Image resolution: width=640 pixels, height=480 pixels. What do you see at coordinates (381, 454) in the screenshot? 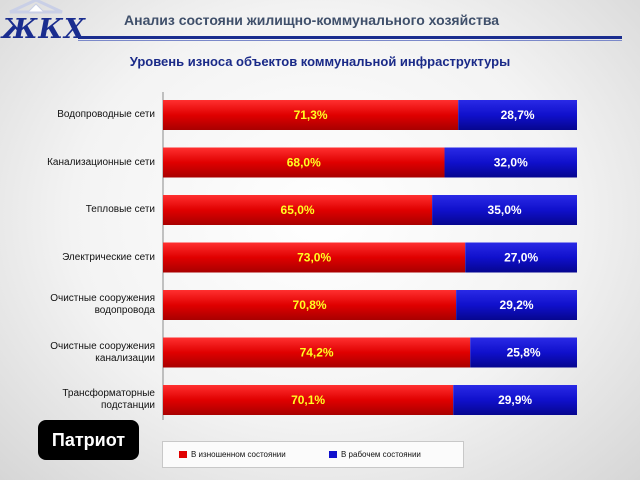
I see `legend-label-working: В рабочем состоянии` at bounding box center [381, 454].